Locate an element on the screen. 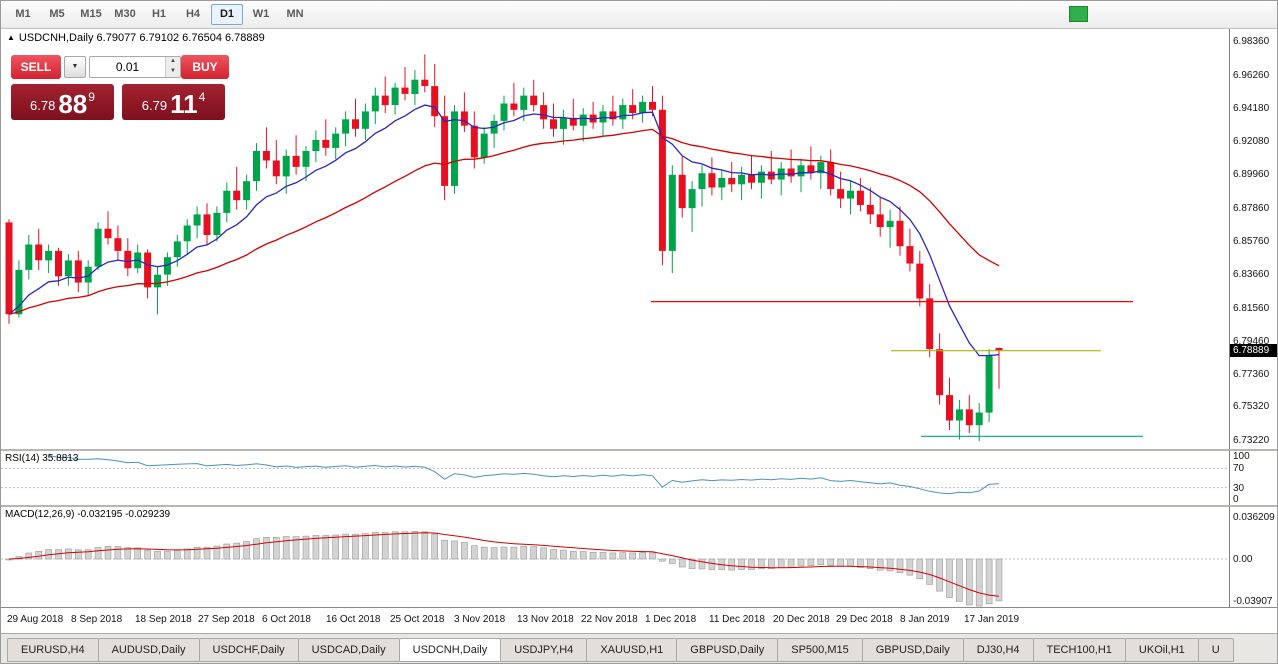  timeframe-button-h4: H4 is located at coordinates (193, 14).